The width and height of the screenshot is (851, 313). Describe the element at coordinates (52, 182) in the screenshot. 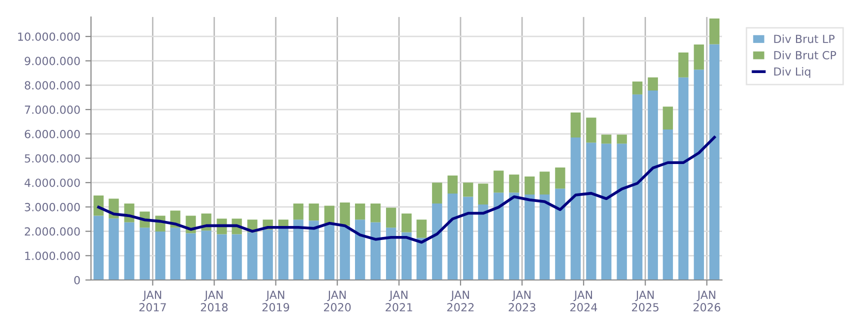

I see `y-tick-label: 4.000.000` at that location.